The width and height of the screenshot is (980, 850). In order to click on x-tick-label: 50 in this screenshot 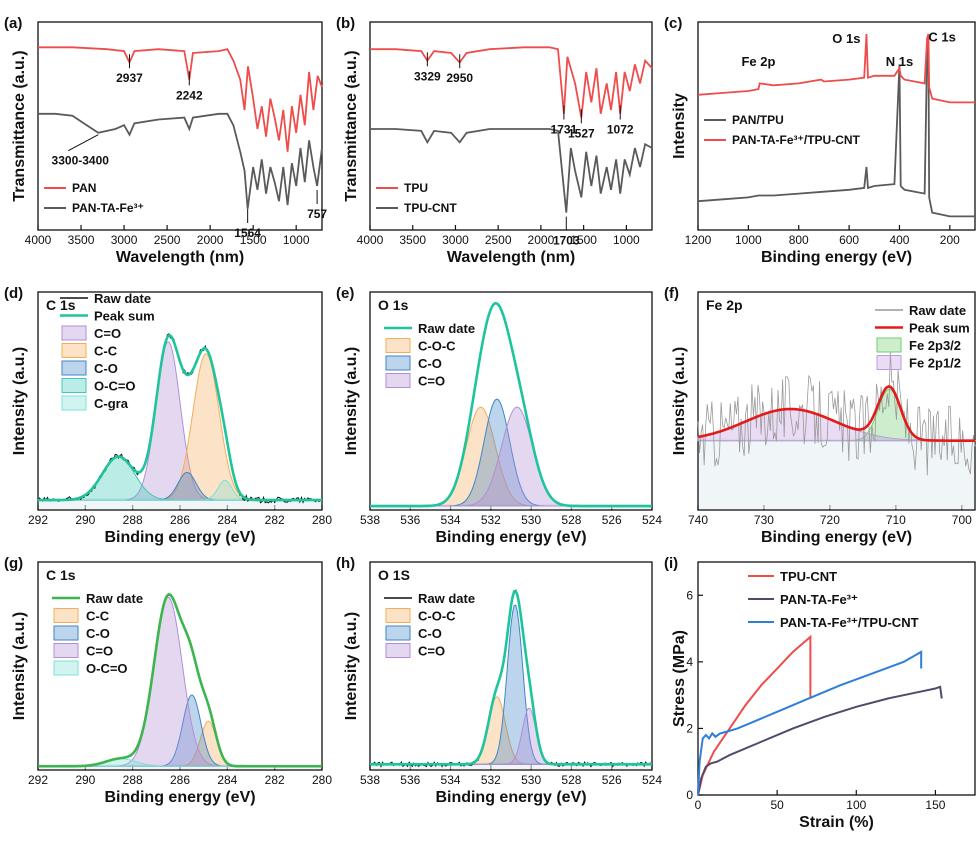, I will do `click(777, 805)`.